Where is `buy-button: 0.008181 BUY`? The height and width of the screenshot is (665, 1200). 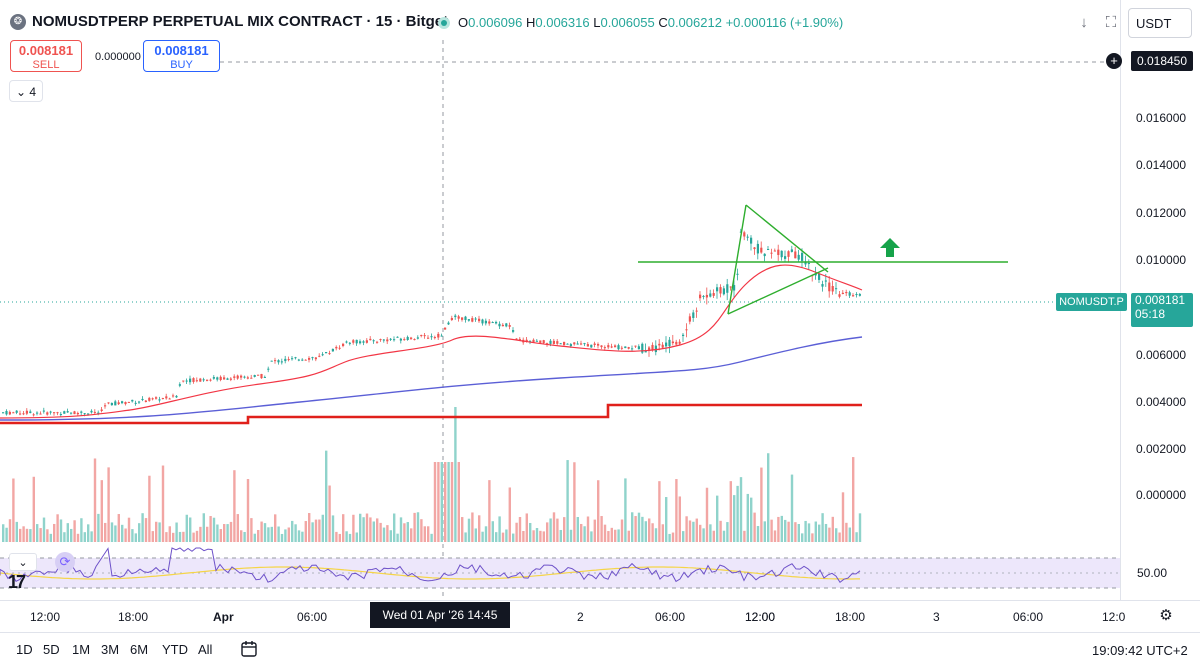
buy-button: 0.008181 BUY is located at coordinates (181, 56).